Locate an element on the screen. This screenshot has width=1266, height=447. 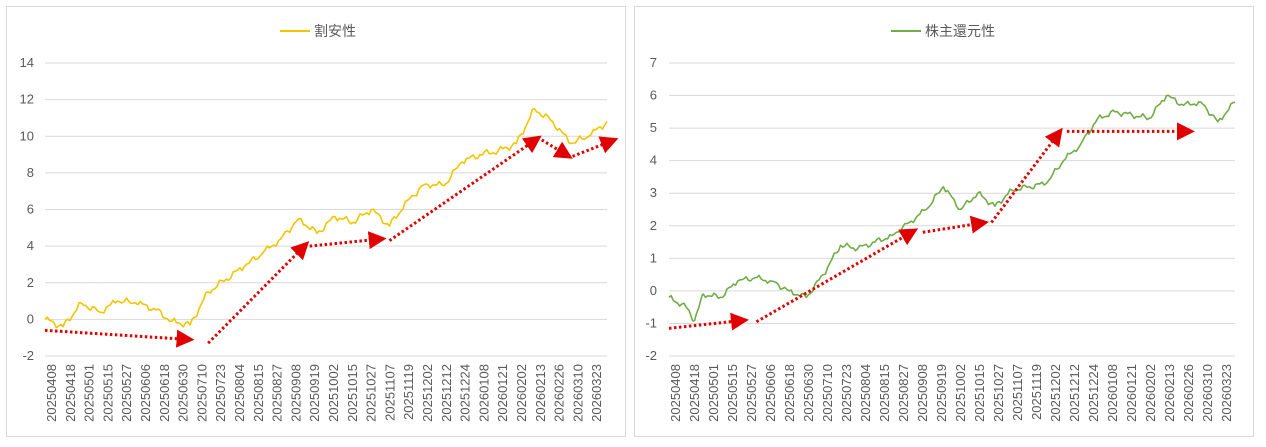
y-tick-label: 14 is located at coordinates (27, 62).